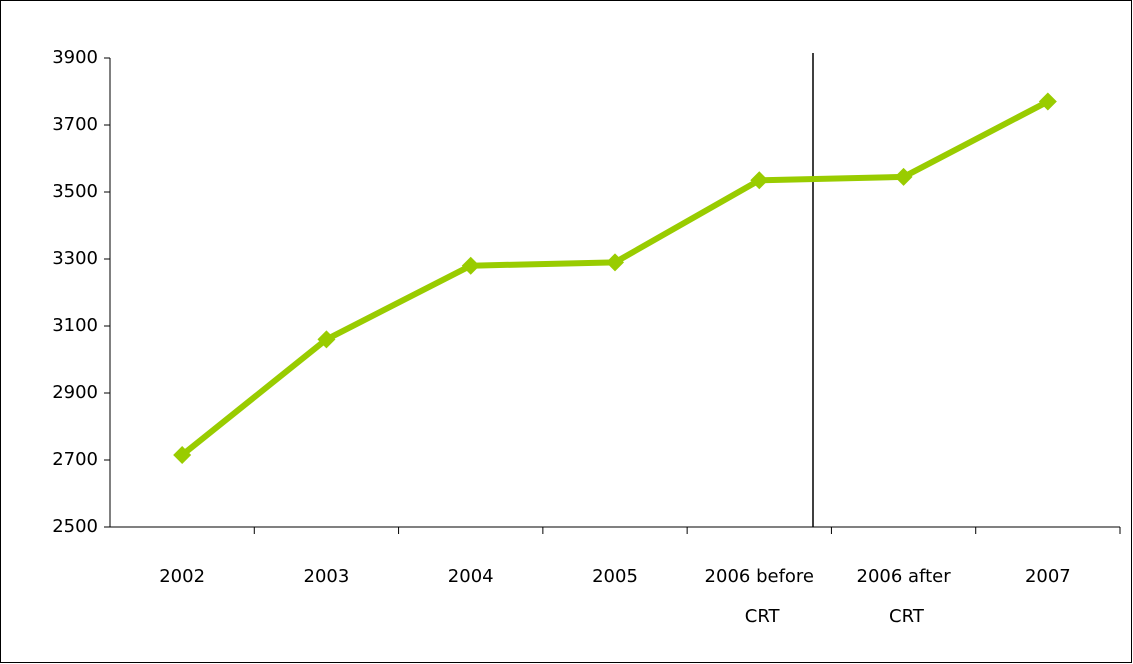 Image resolution: width=1133 pixels, height=664 pixels. Describe the element at coordinates (75, 392) in the screenshot. I see `y-tick-label: 2900` at that location.